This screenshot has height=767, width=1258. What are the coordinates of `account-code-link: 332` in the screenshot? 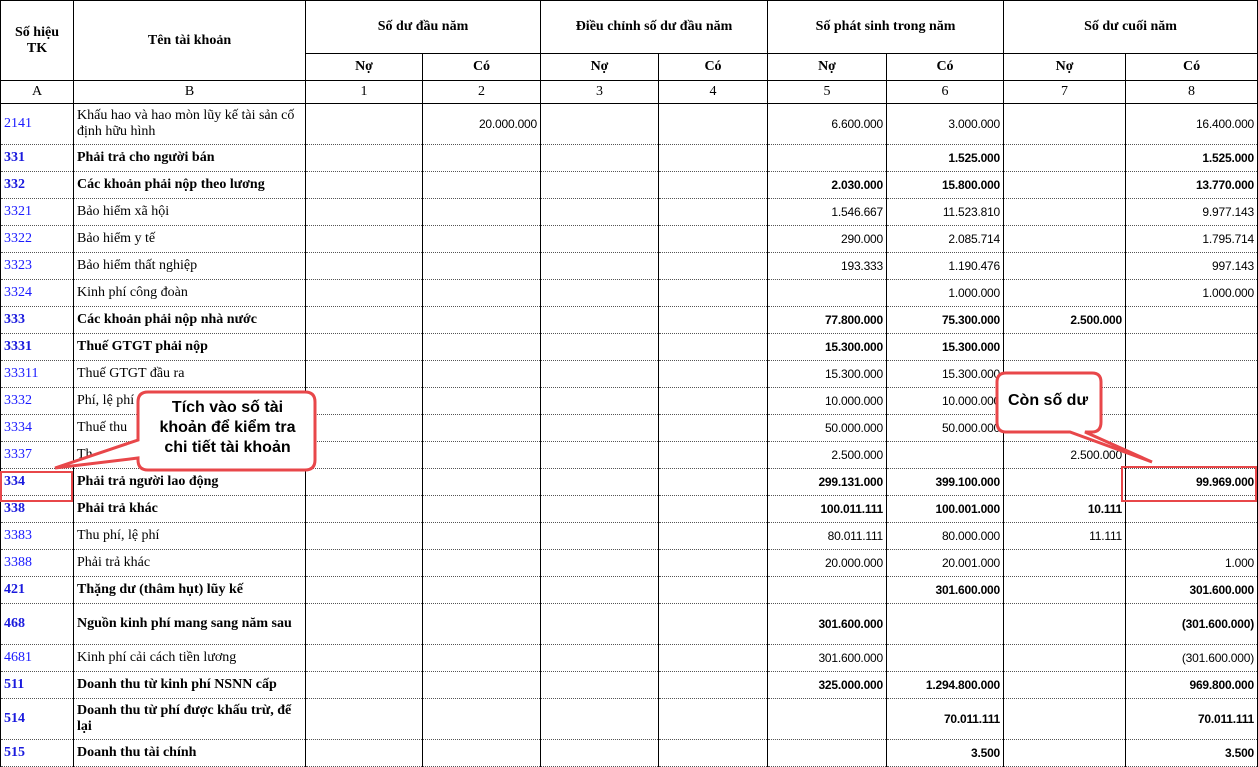 It's located at (37, 185).